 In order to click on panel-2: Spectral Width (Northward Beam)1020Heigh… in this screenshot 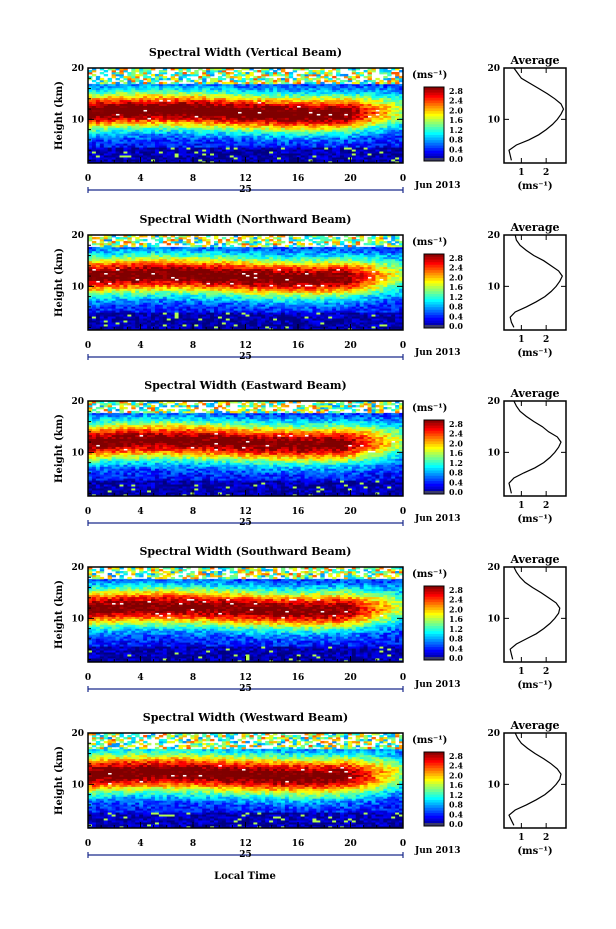, I will do `click(310, 287)`.